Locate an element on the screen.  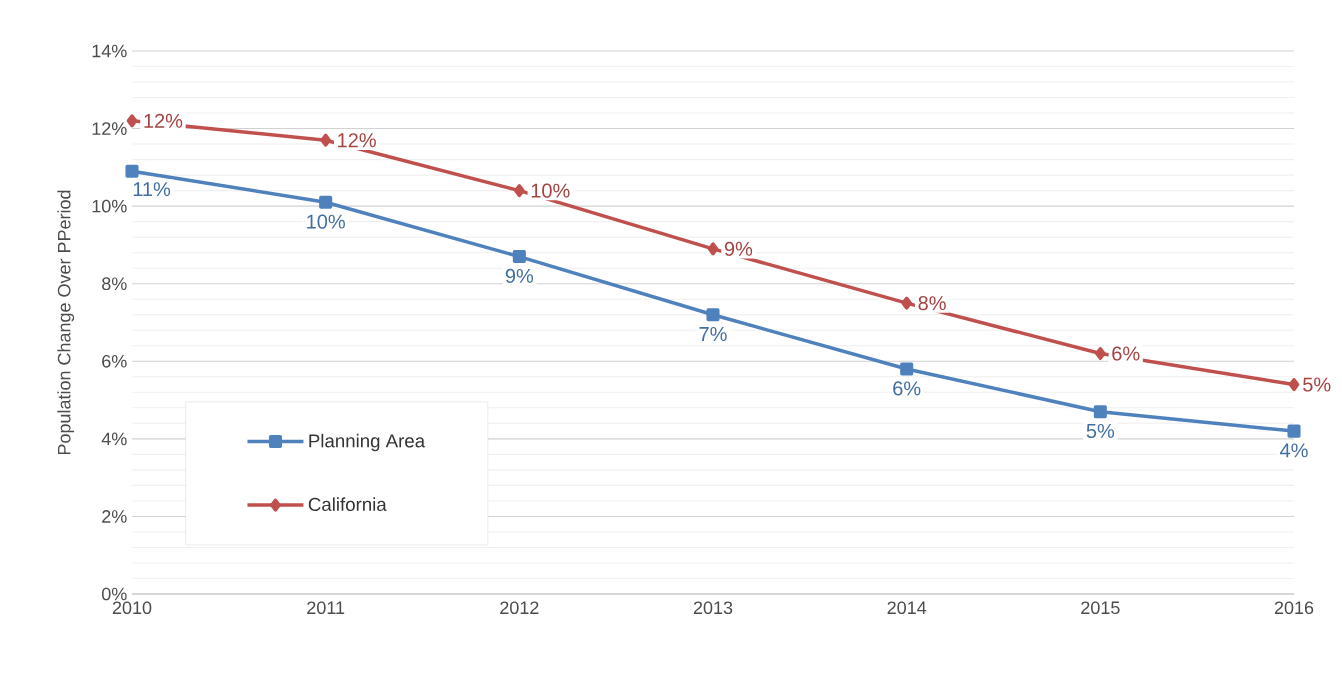
x-tick-label: 2015 is located at coordinates (1100, 608).